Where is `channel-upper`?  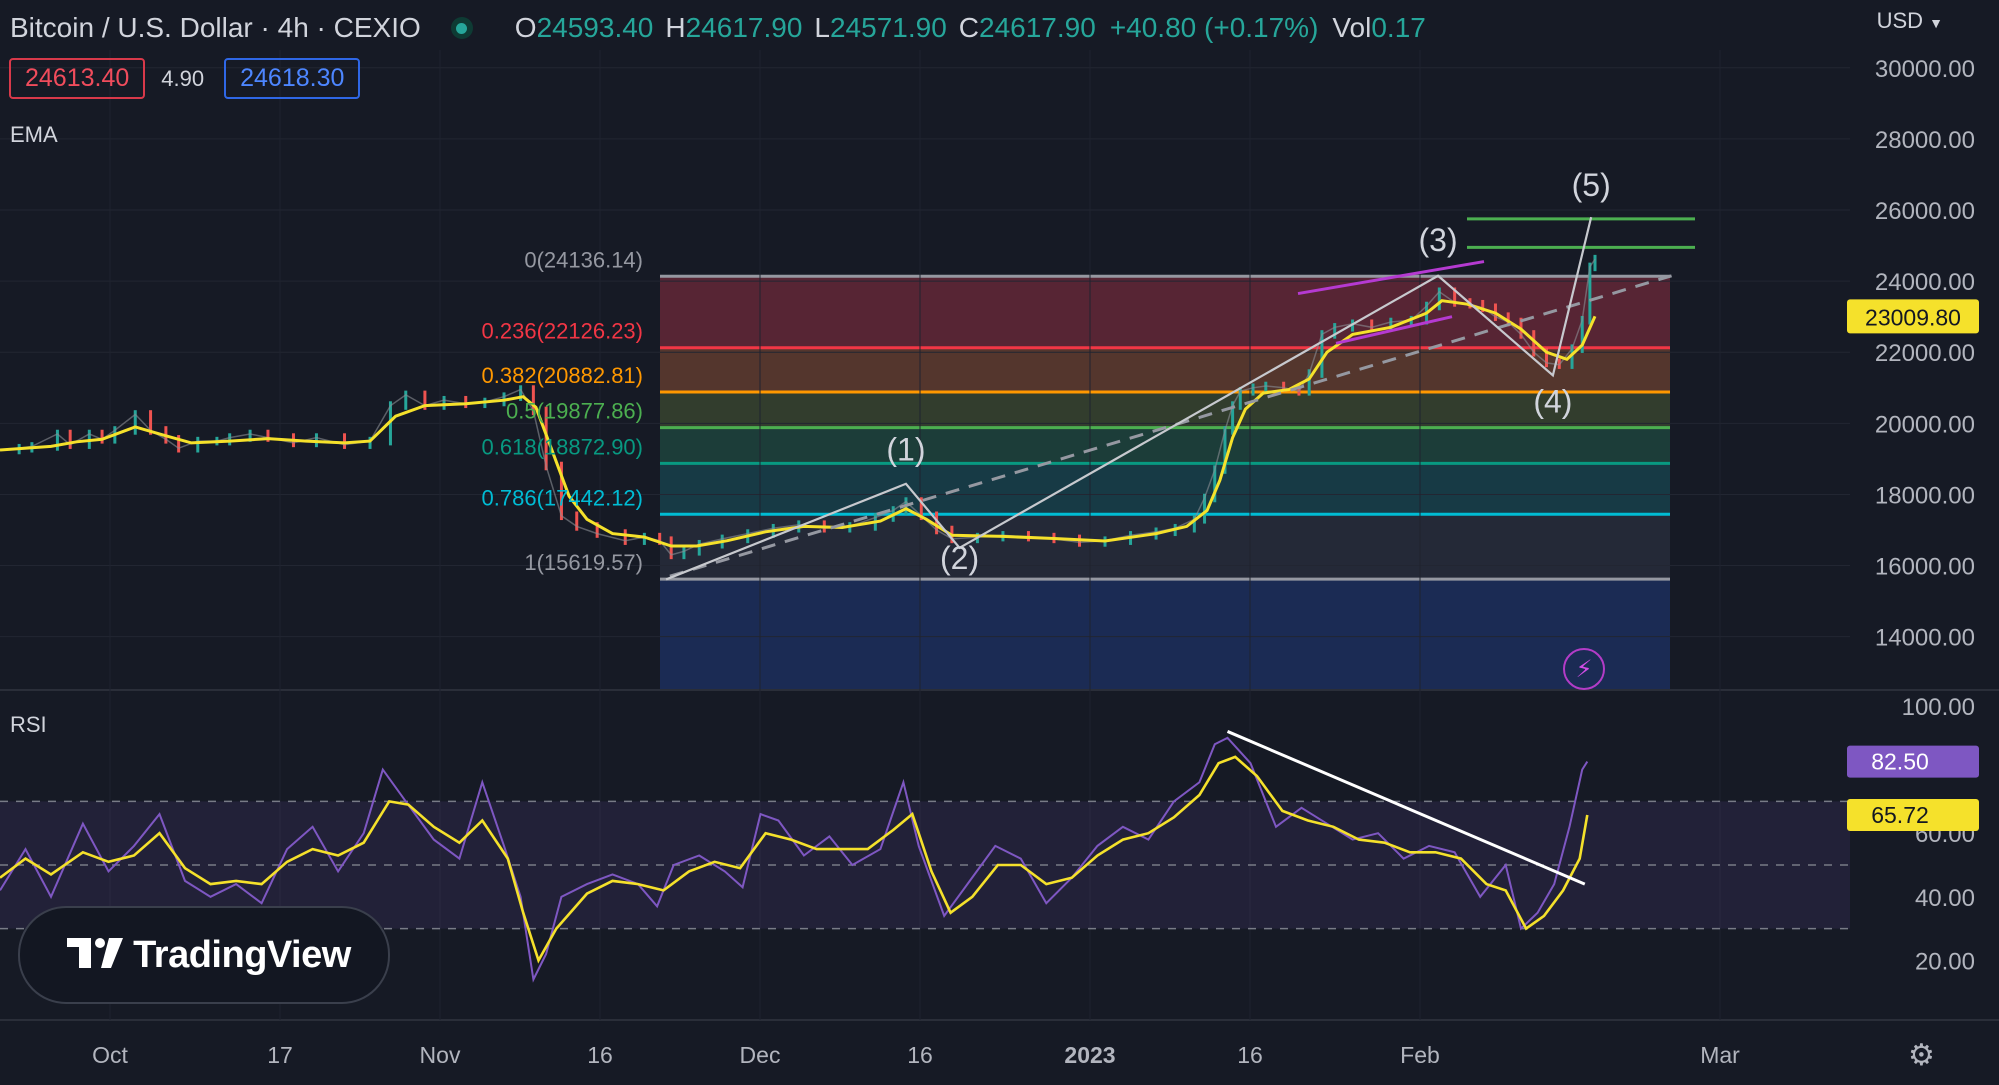 channel-upper is located at coordinates (1391, 278).